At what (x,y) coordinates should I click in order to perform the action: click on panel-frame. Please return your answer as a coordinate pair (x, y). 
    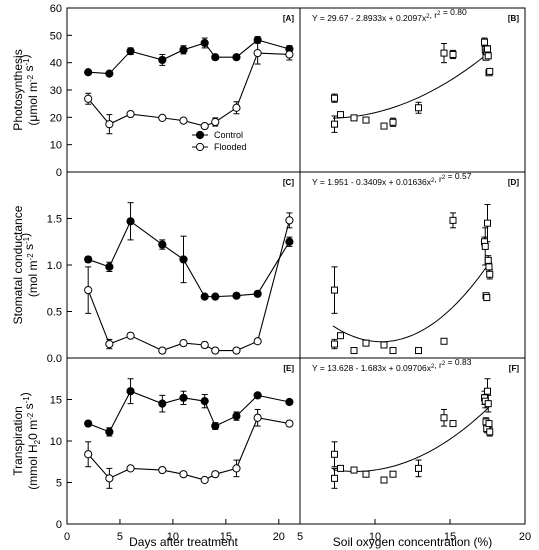
    Looking at the image, I should click on (412, 90).